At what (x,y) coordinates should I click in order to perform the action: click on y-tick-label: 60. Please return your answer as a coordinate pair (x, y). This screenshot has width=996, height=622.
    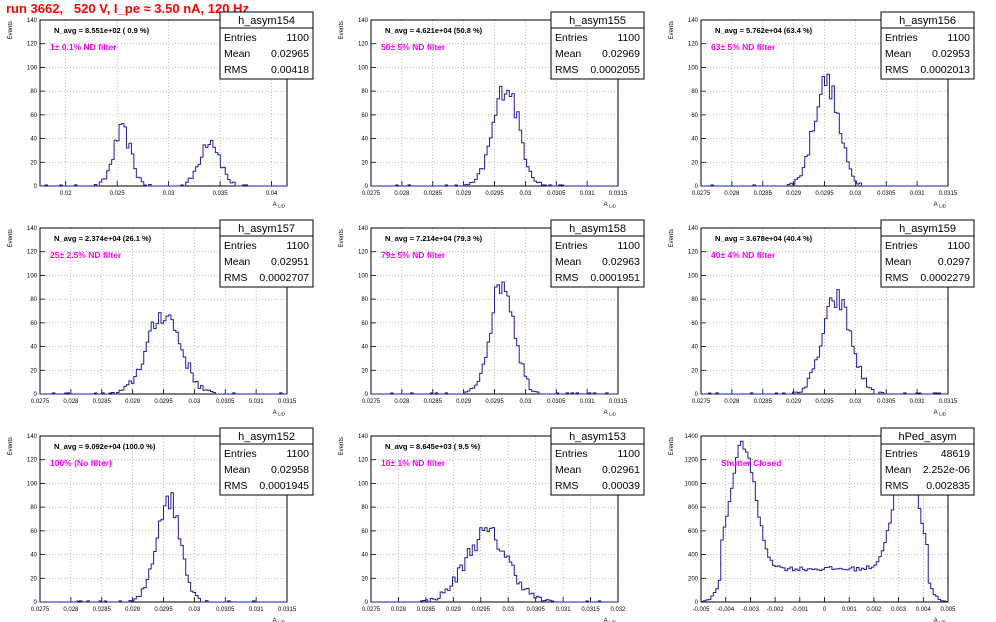
    Looking at the image, I should click on (33, 324).